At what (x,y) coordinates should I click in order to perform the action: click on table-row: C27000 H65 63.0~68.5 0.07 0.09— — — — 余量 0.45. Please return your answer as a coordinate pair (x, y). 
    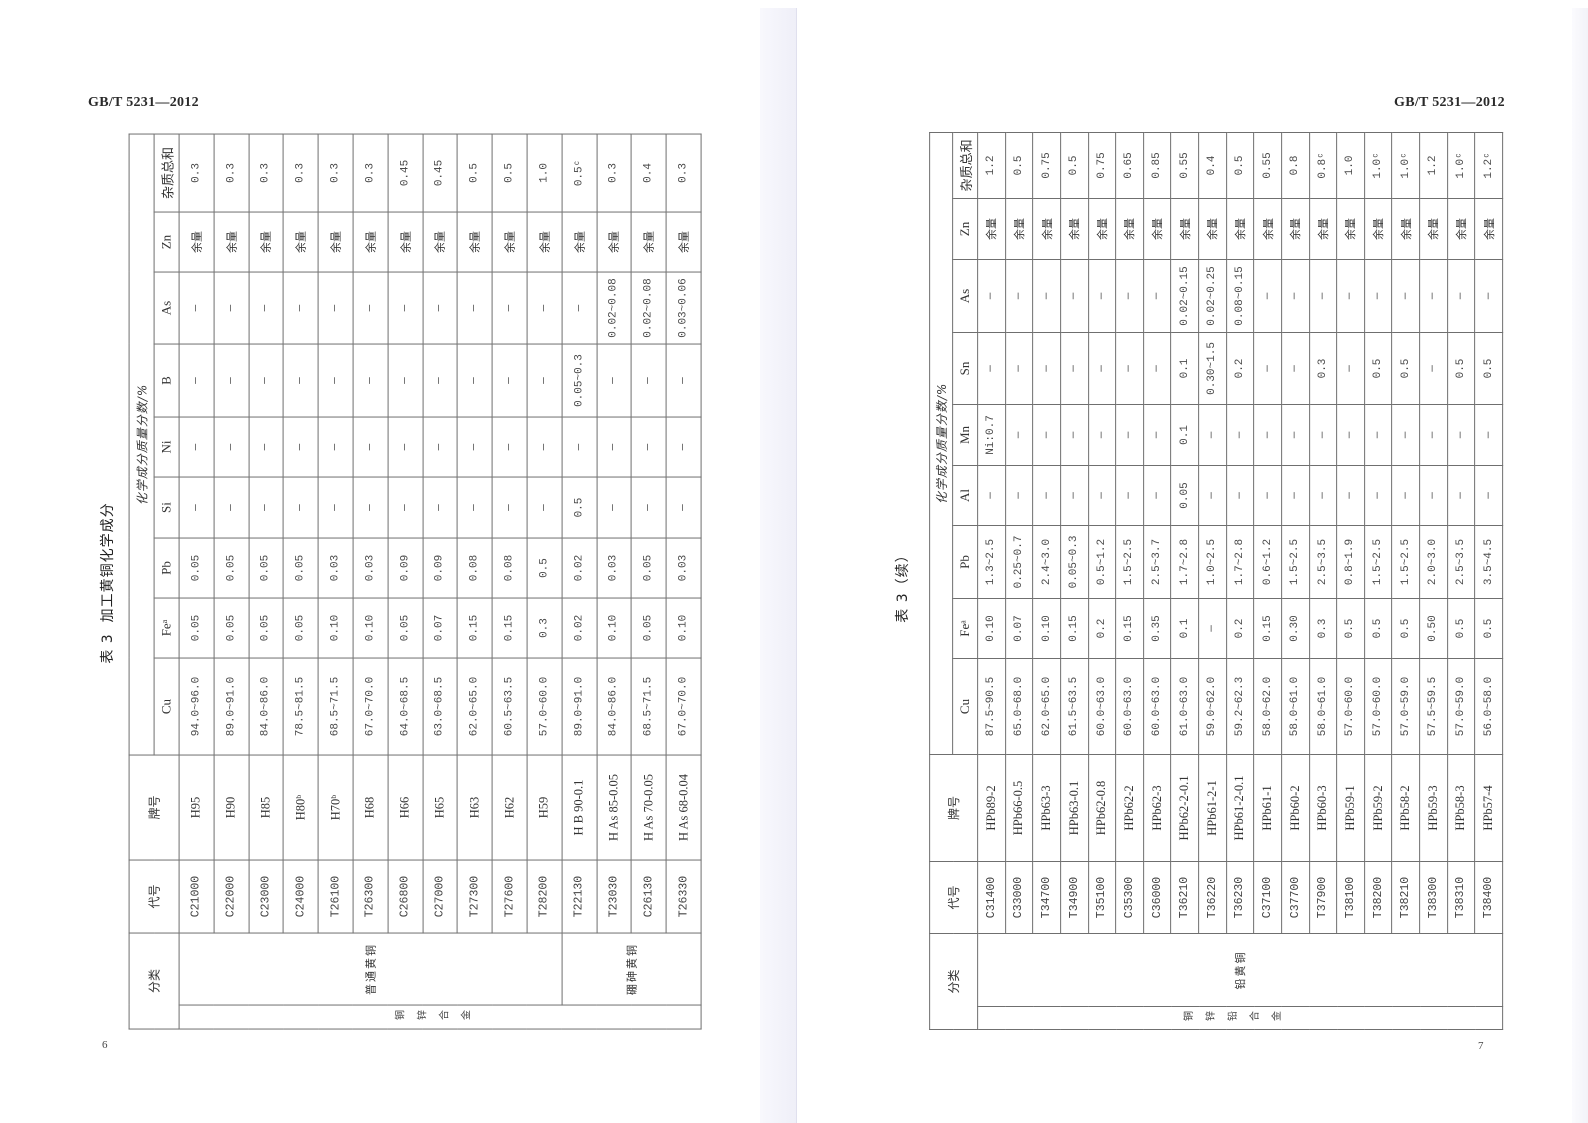
    Looking at the image, I should click on (439, 580).